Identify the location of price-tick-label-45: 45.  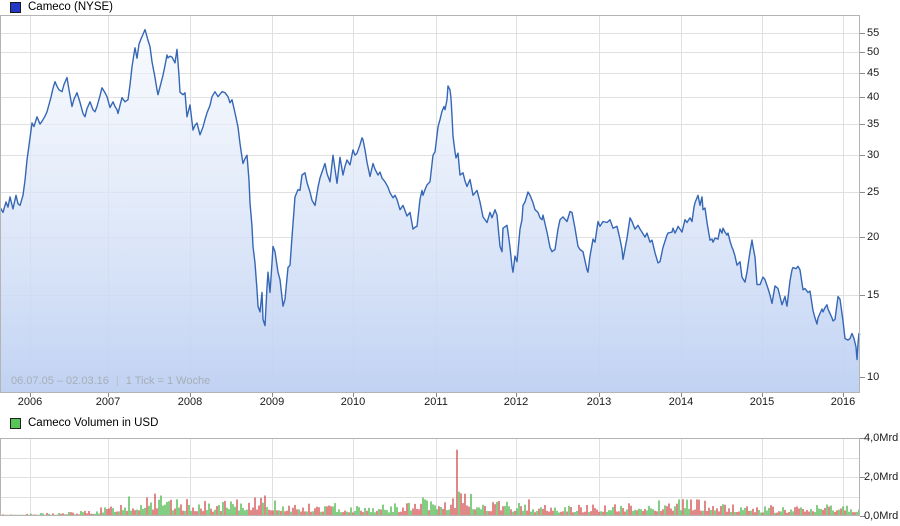
(873, 73).